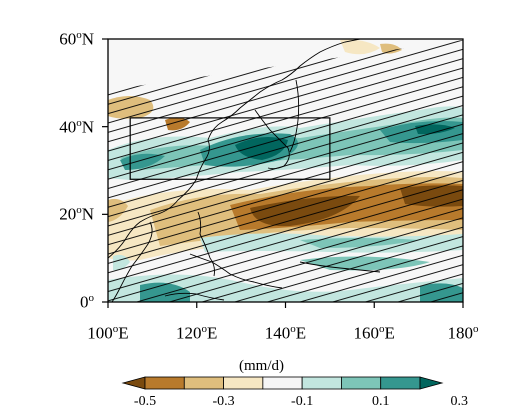 This screenshot has width=523, height=419. What do you see at coordinates (87, 302) in the screenshot?
I see `y-label-3: 0o` at bounding box center [87, 302].